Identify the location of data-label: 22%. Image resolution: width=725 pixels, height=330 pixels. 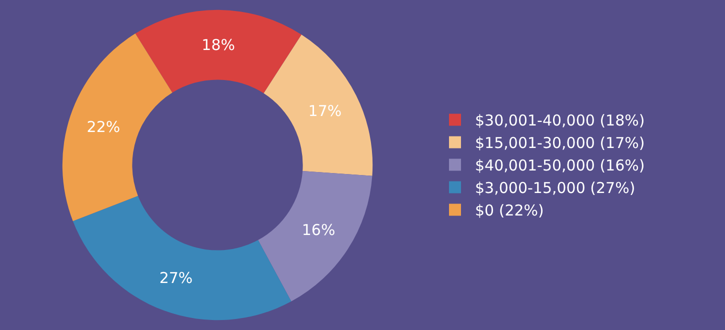
(103, 127).